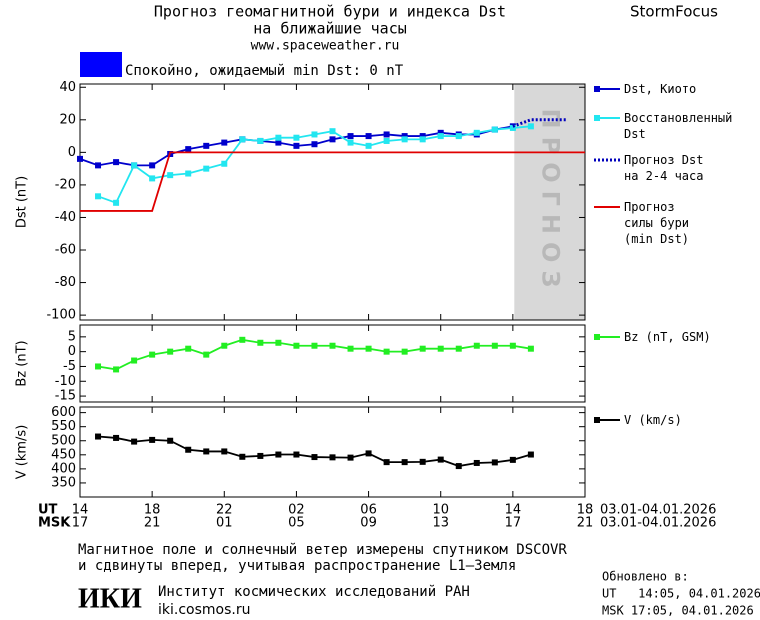 The height and width of the screenshot is (620, 760). What do you see at coordinates (332, 452) in the screenshot?
I see `plot-frame` at bounding box center [332, 452].